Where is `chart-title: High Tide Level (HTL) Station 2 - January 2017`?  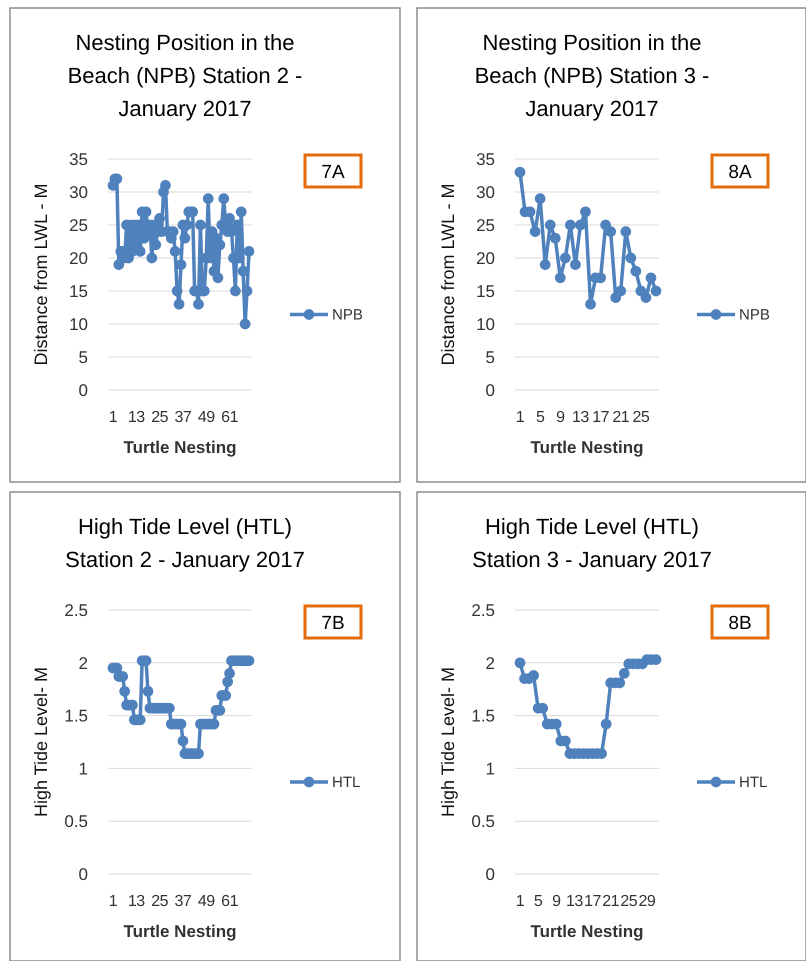 chart-title: High Tide Level (HTL) Station 2 - January 2017 is located at coordinates (185, 543).